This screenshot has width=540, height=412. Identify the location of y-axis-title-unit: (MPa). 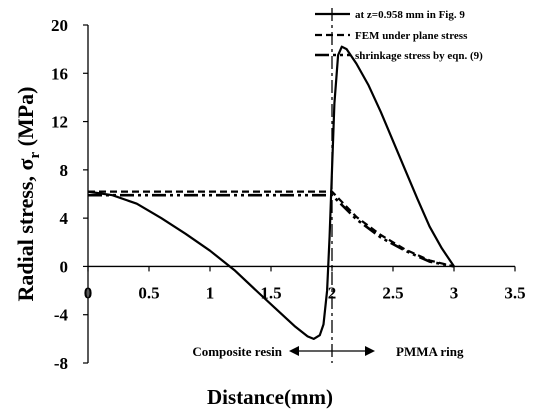
(25, 119).